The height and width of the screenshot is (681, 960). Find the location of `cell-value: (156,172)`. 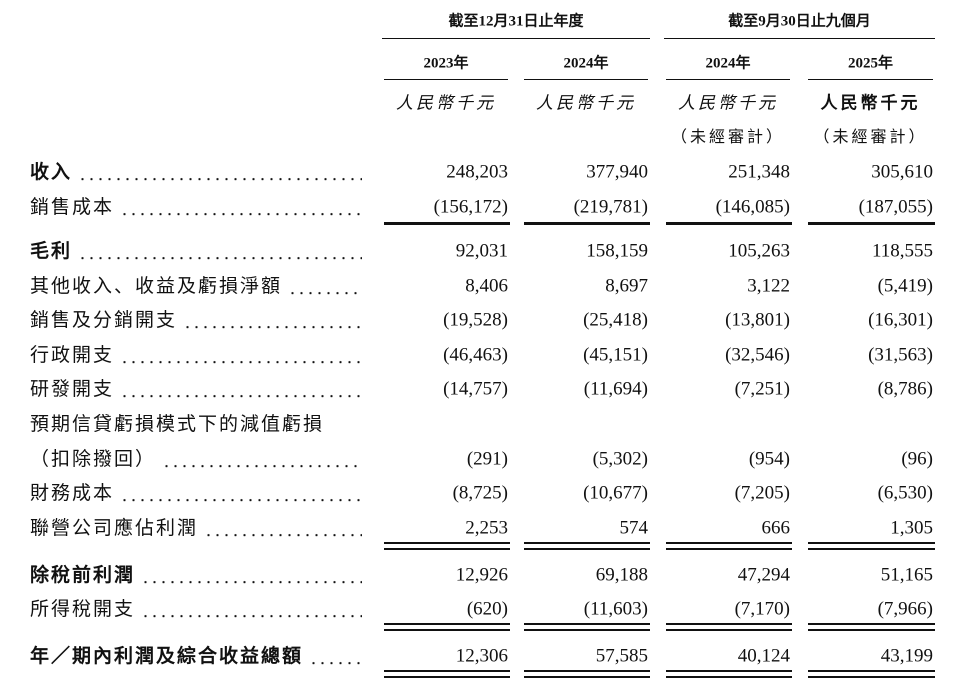

cell-value: (156,172) is located at coordinates (470, 206).